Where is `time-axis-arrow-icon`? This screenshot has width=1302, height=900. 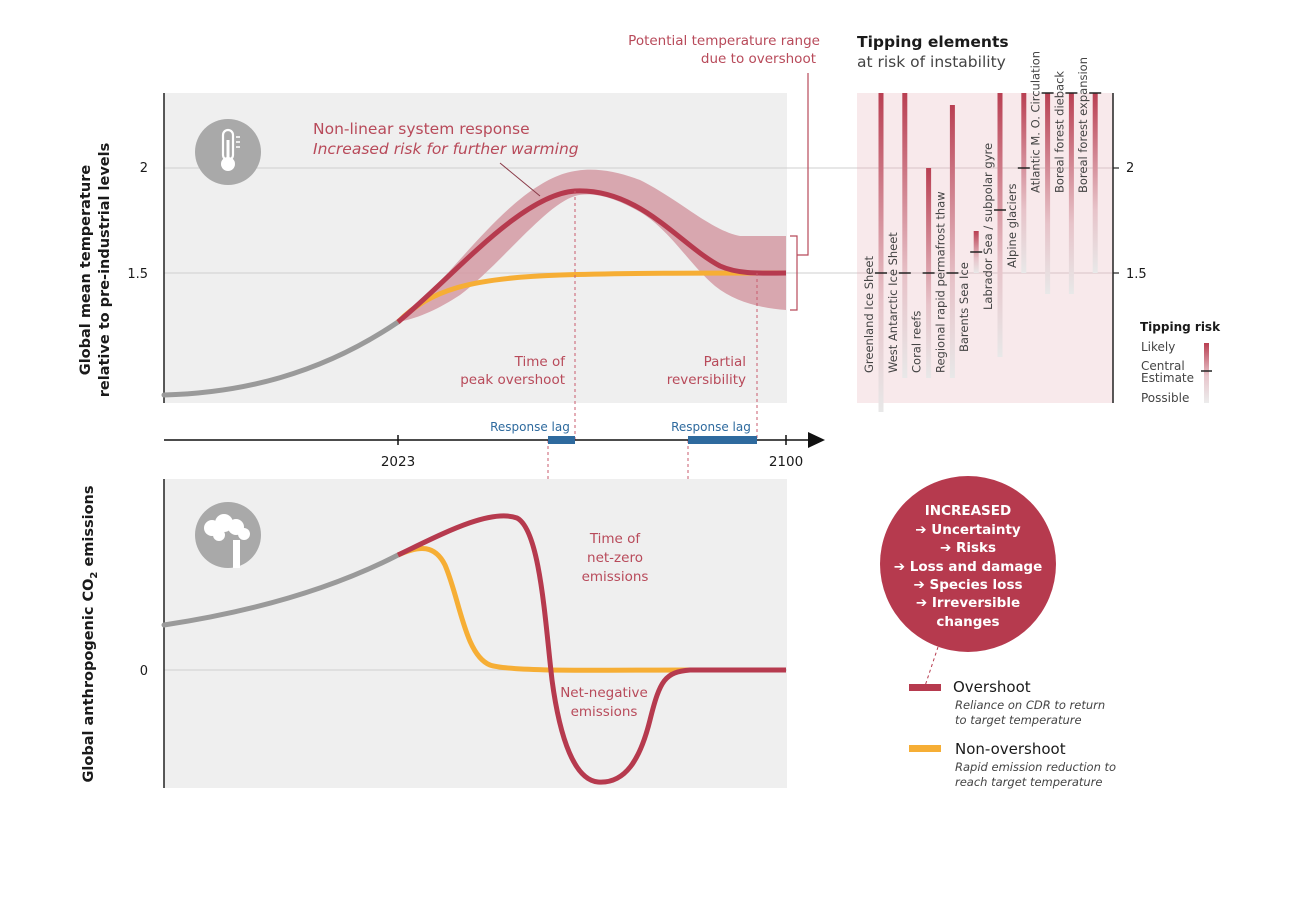
time-axis-arrow-icon is located at coordinates (816, 440).